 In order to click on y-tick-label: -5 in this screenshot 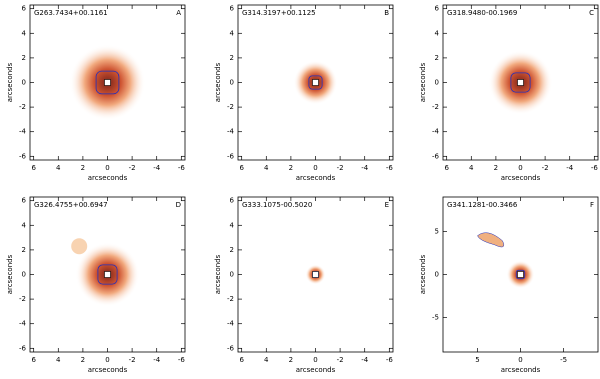, I will do `click(435, 318)`.